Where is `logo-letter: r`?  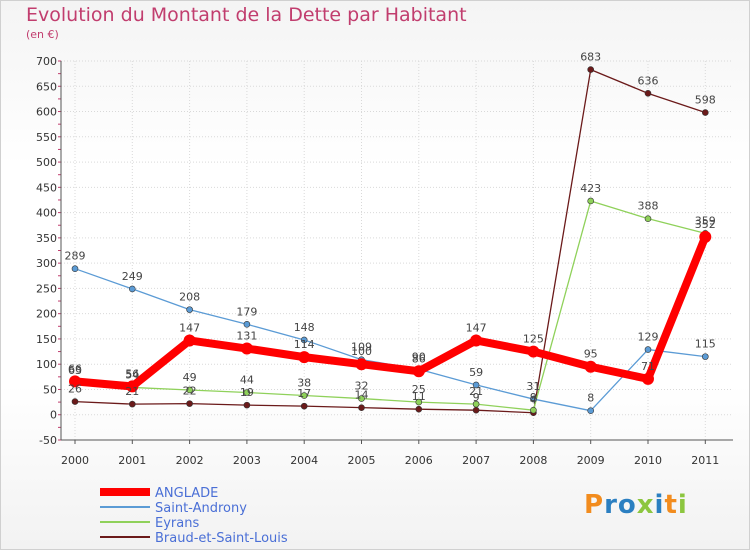
logo-letter: r is located at coordinates (611, 505).